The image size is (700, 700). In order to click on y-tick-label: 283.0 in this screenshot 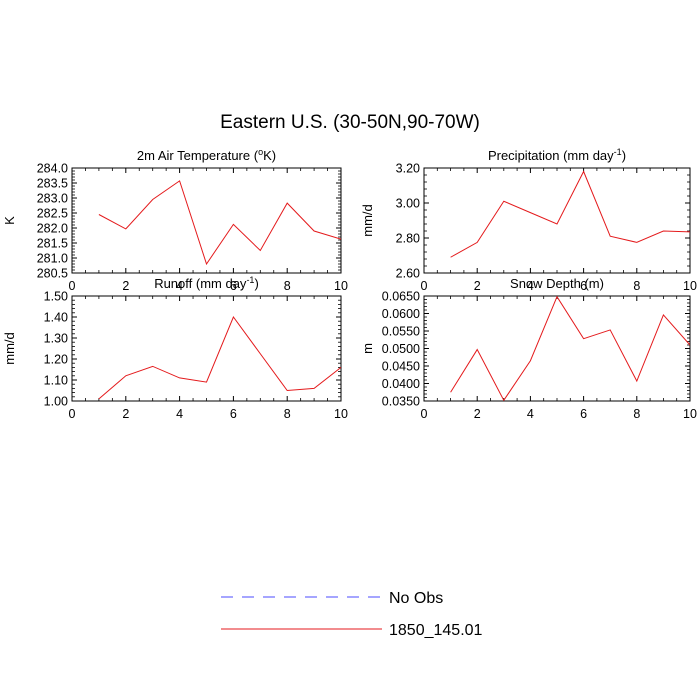, I will do `click(52, 199)`.